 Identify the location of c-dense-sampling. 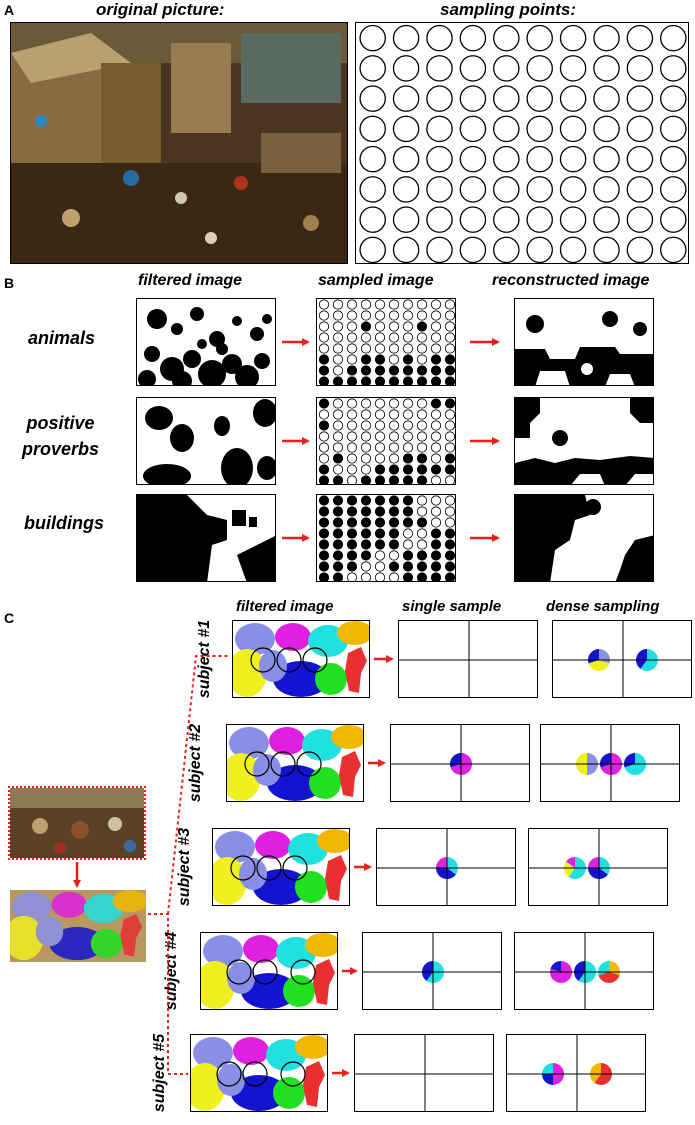
(598, 867).